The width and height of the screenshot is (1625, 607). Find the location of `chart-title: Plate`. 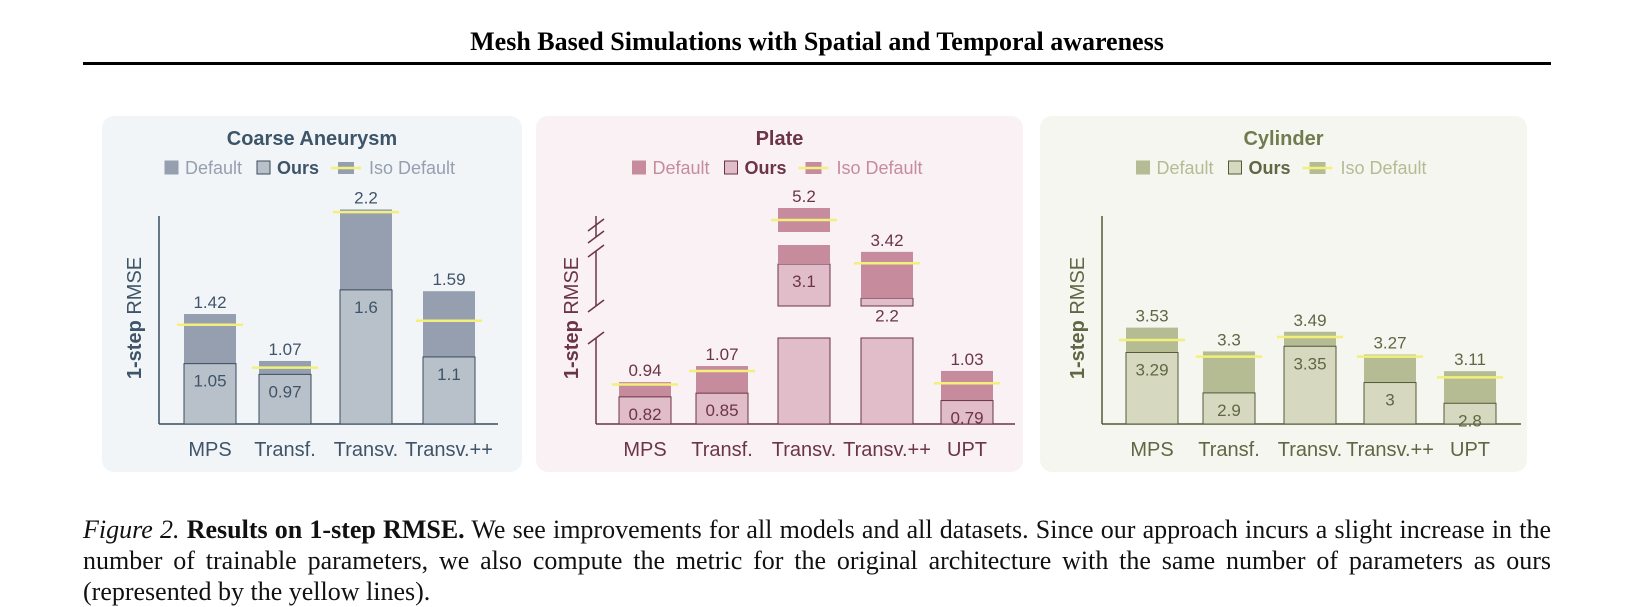

chart-title: Plate is located at coordinates (780, 139).